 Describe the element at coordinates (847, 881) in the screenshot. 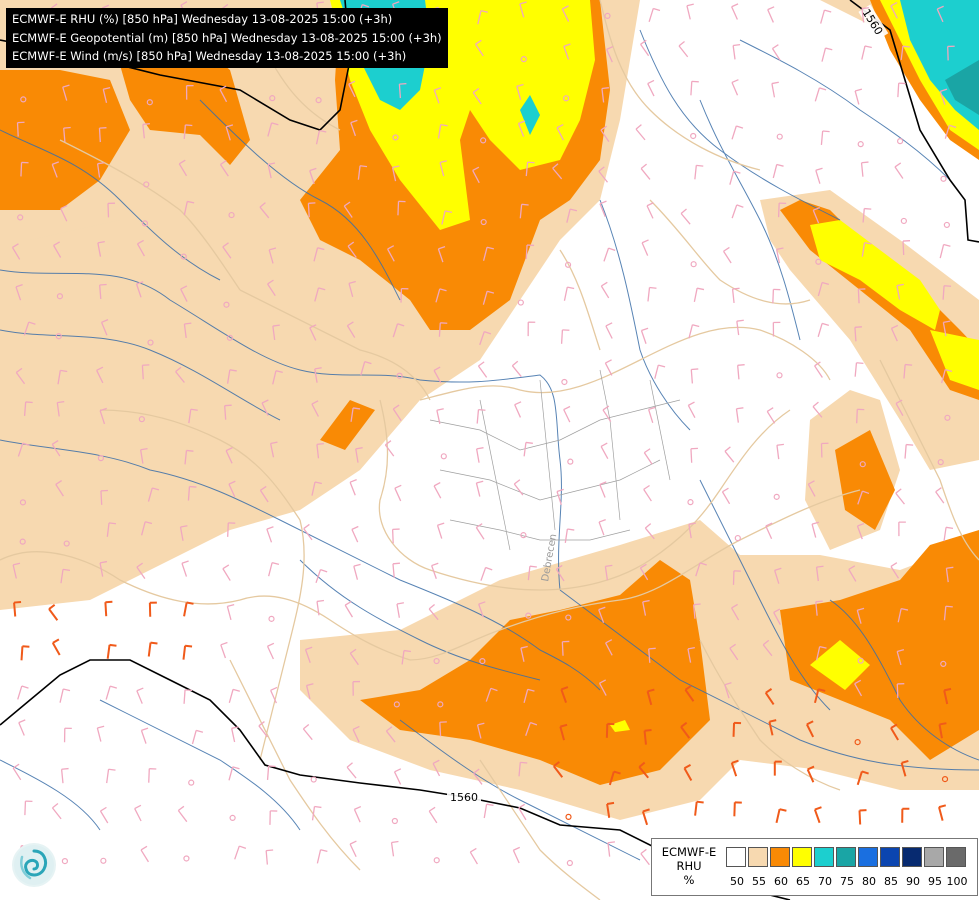

I see `legend-tick: 75` at that location.